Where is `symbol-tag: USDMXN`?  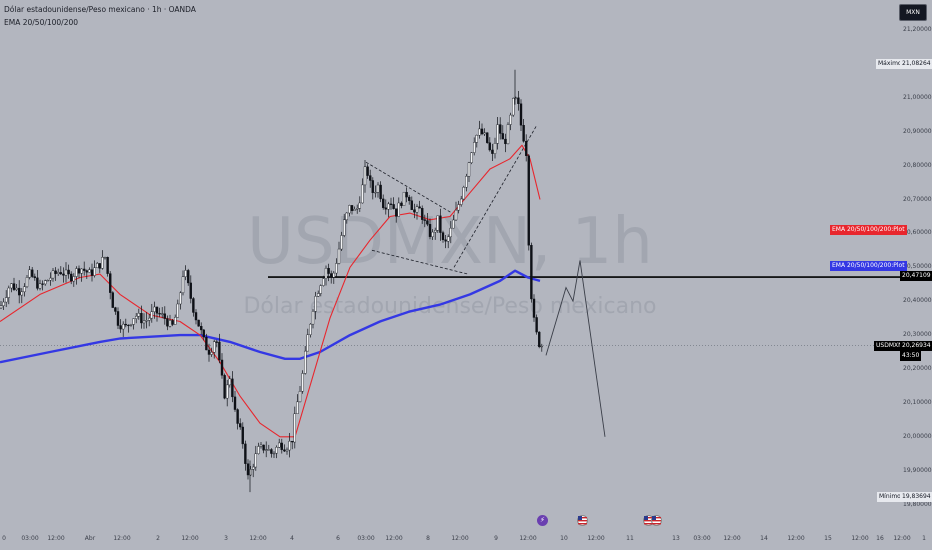
symbol-tag: USDMXN is located at coordinates (889, 346).